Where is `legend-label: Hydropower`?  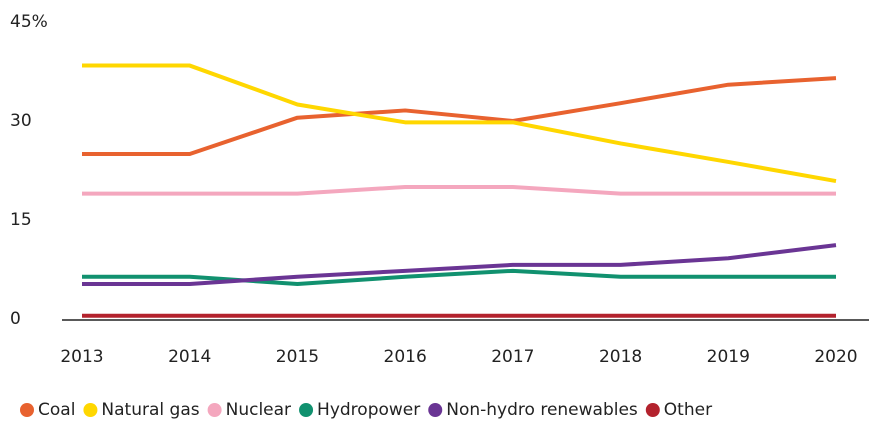
legend-label: Hydropower is located at coordinates (368, 410).